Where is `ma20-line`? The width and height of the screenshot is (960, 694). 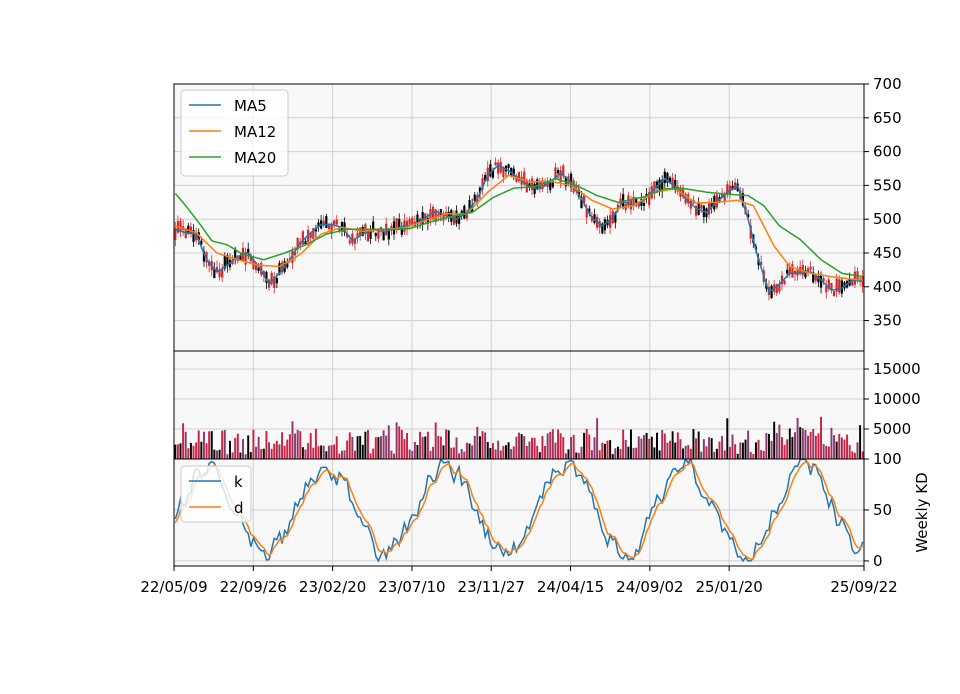
ma20-line is located at coordinates (518, 227).